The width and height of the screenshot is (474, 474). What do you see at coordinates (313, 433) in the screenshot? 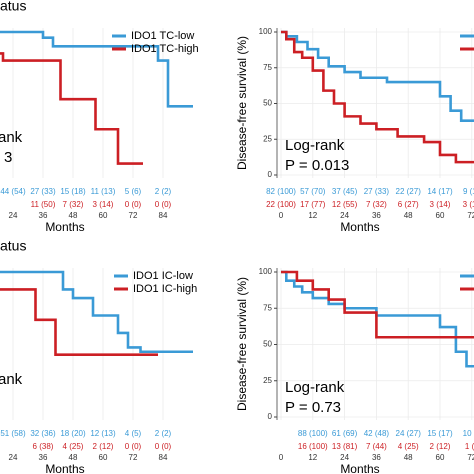
I see `risk-count: 88 (100)` at bounding box center [313, 433].